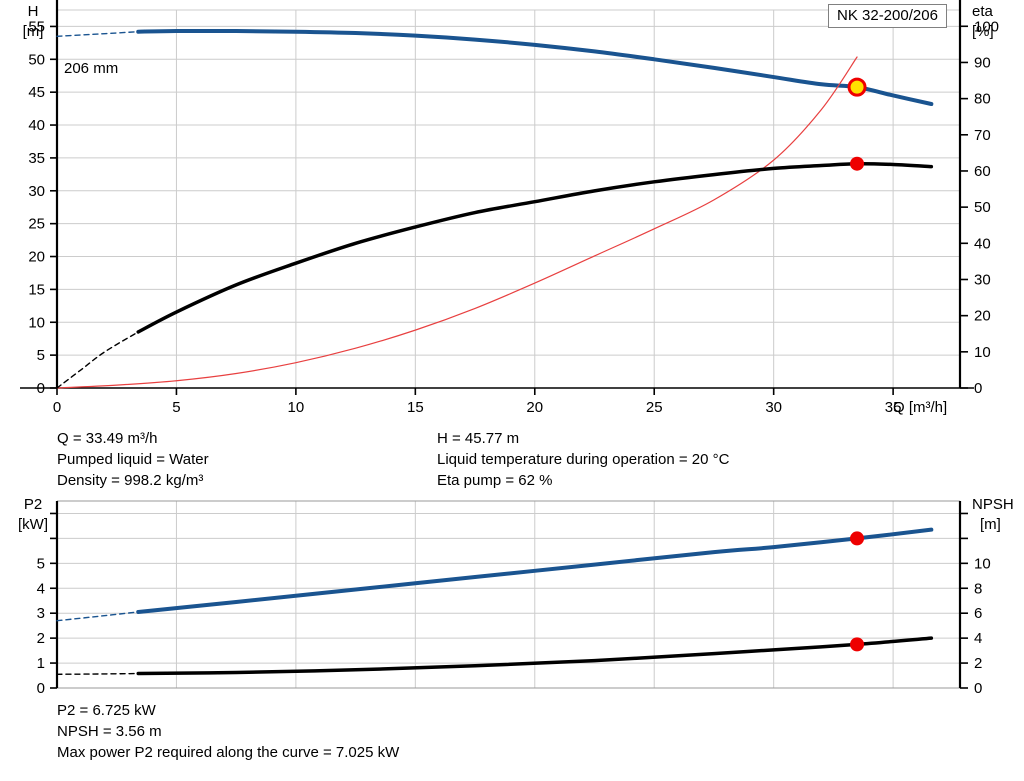 This screenshot has width=1024, height=781. Describe the element at coordinates (535, 67) in the screenshot. I see `curve-head-h-solid` at that location.